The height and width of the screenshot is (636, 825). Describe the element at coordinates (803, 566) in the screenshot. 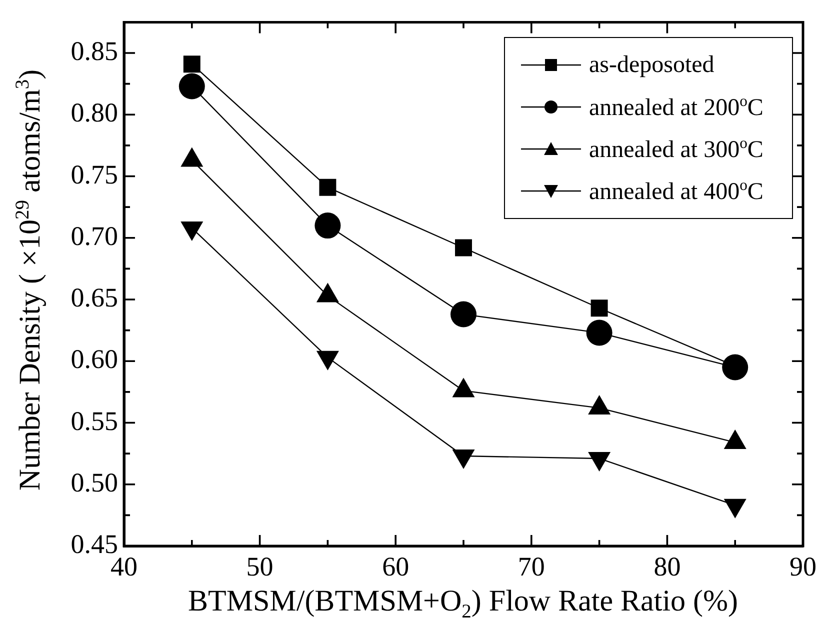

I see `x-tick-label: 90` at that location.